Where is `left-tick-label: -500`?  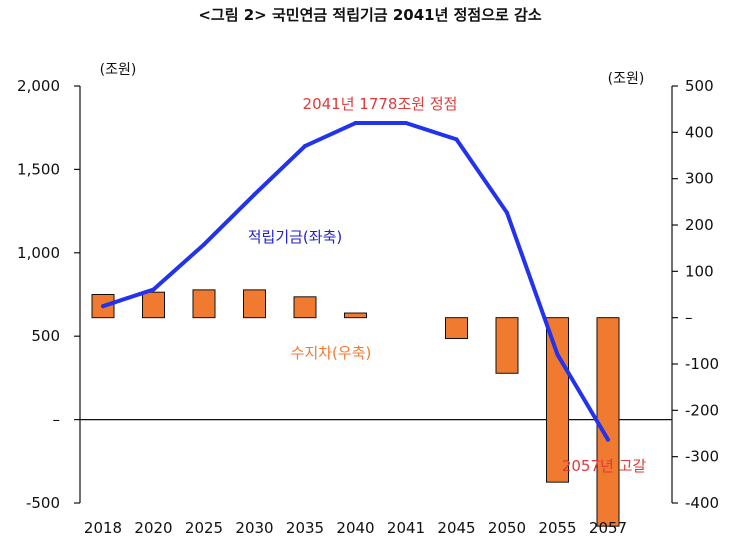 left-tick-label: -500 is located at coordinates (43, 503).